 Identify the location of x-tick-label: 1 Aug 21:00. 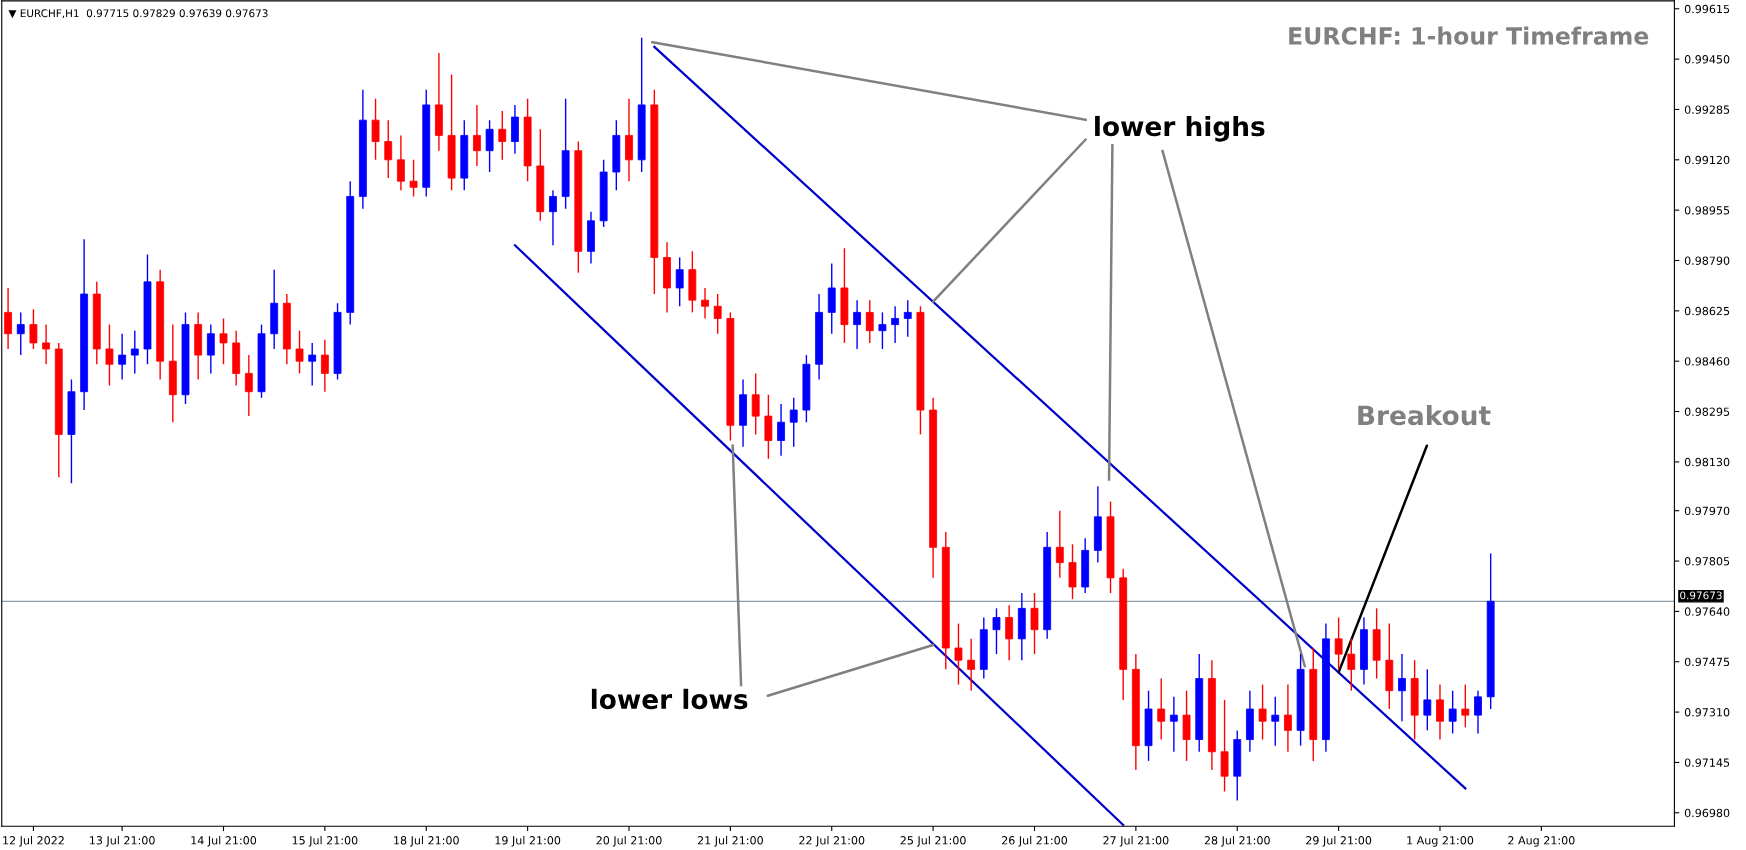
(1440, 841).